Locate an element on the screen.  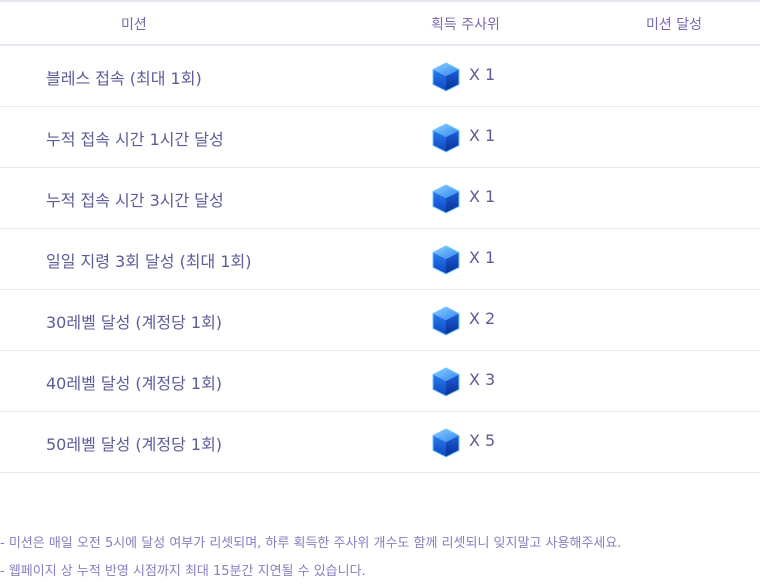
dice-quantity: X 5 is located at coordinates (482, 440).